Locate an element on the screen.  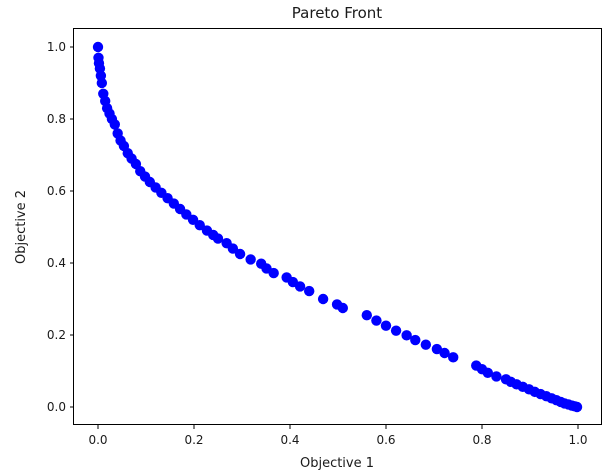
x-tick-label: 0.2 is located at coordinates (193, 440).